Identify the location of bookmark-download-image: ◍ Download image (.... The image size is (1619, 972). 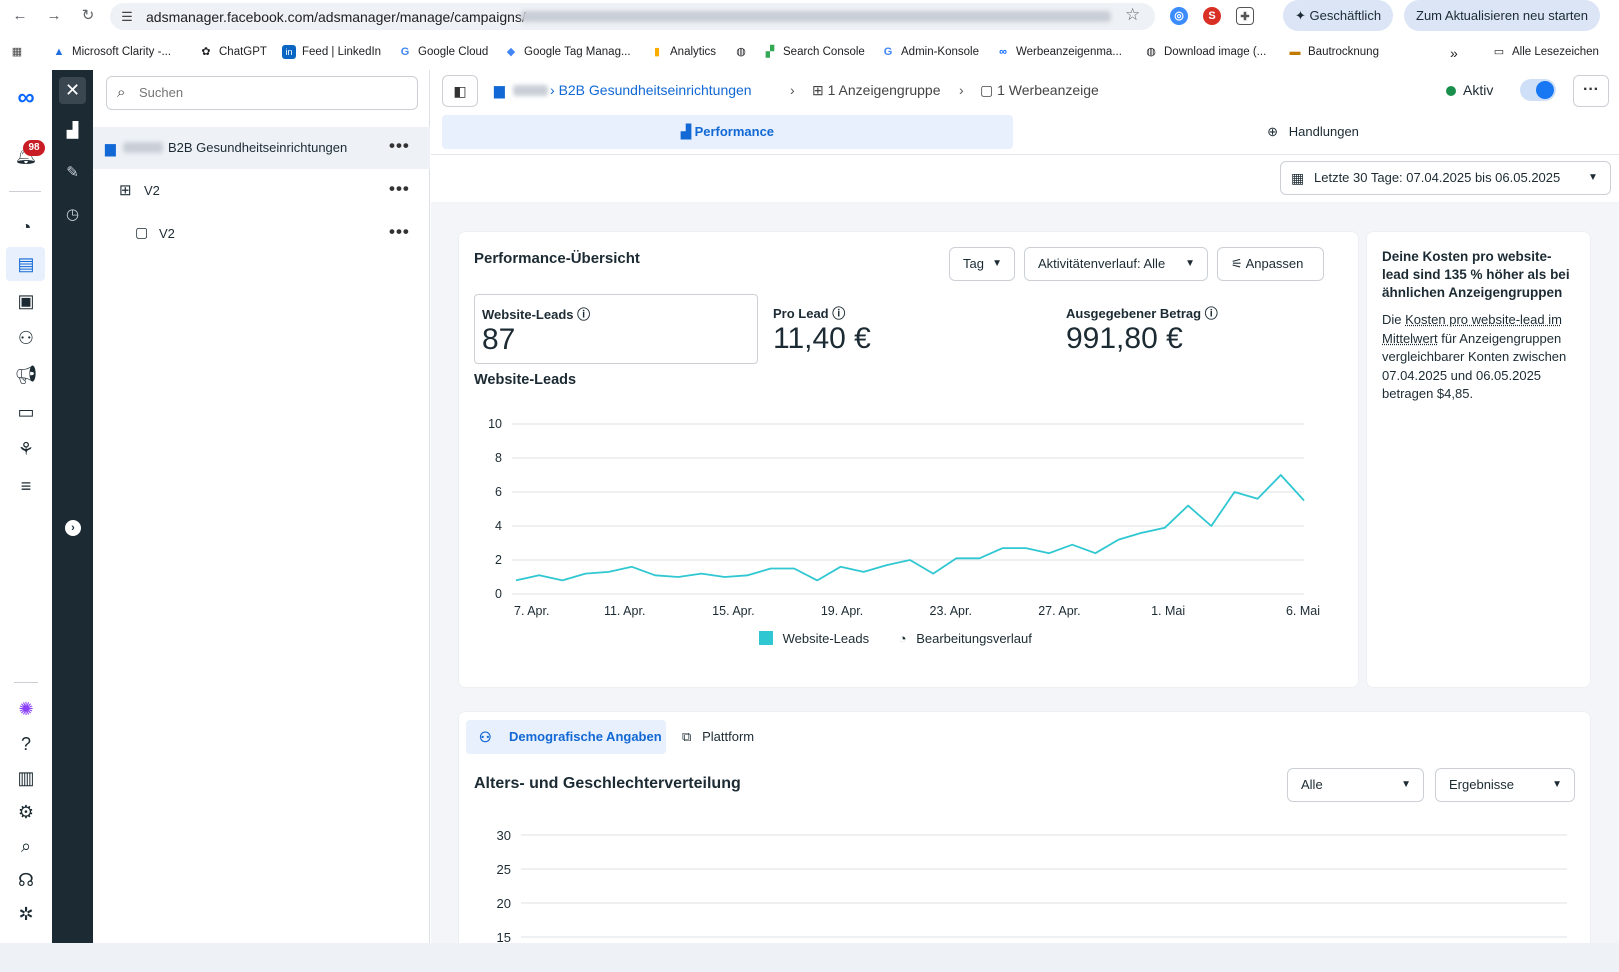
(1205, 52).